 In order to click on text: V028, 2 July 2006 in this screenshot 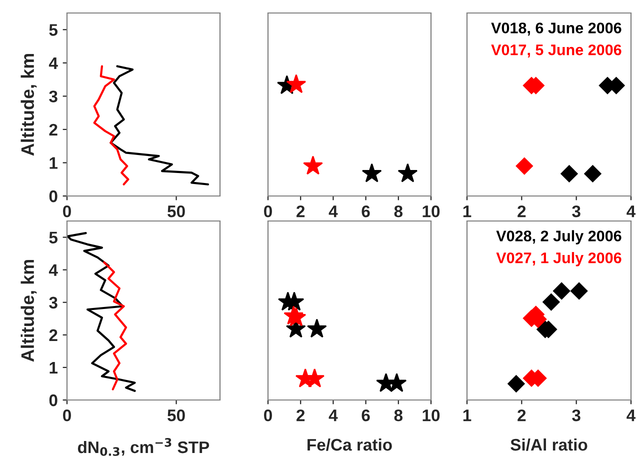, I will do `click(559, 237)`.